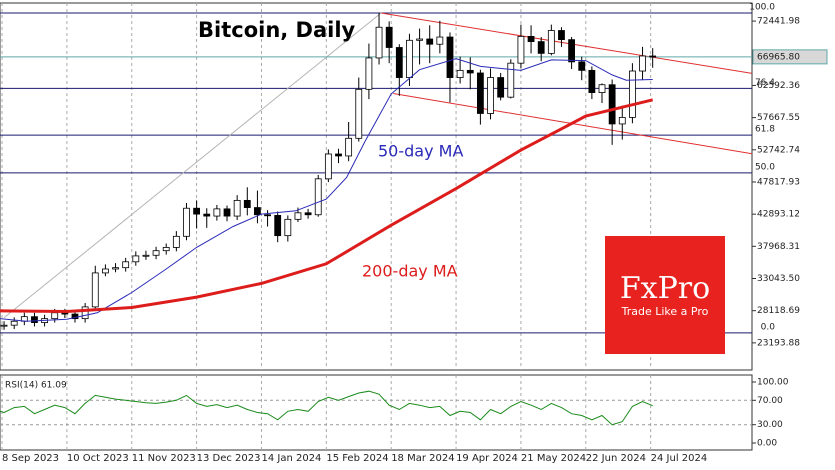  I want to click on rsi-title: RSI(14) 61.09, so click(36, 386).